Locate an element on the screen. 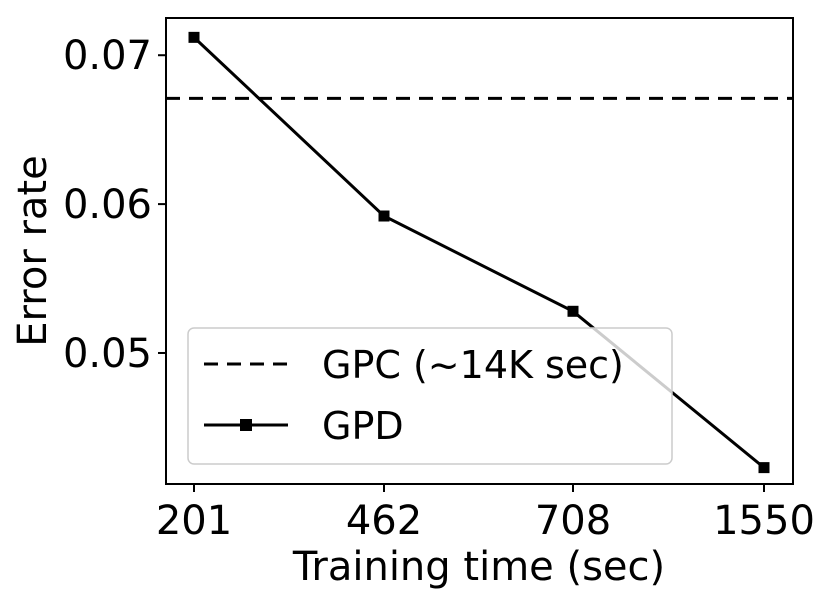  legend-gpd-label: GPD is located at coordinates (363, 426).